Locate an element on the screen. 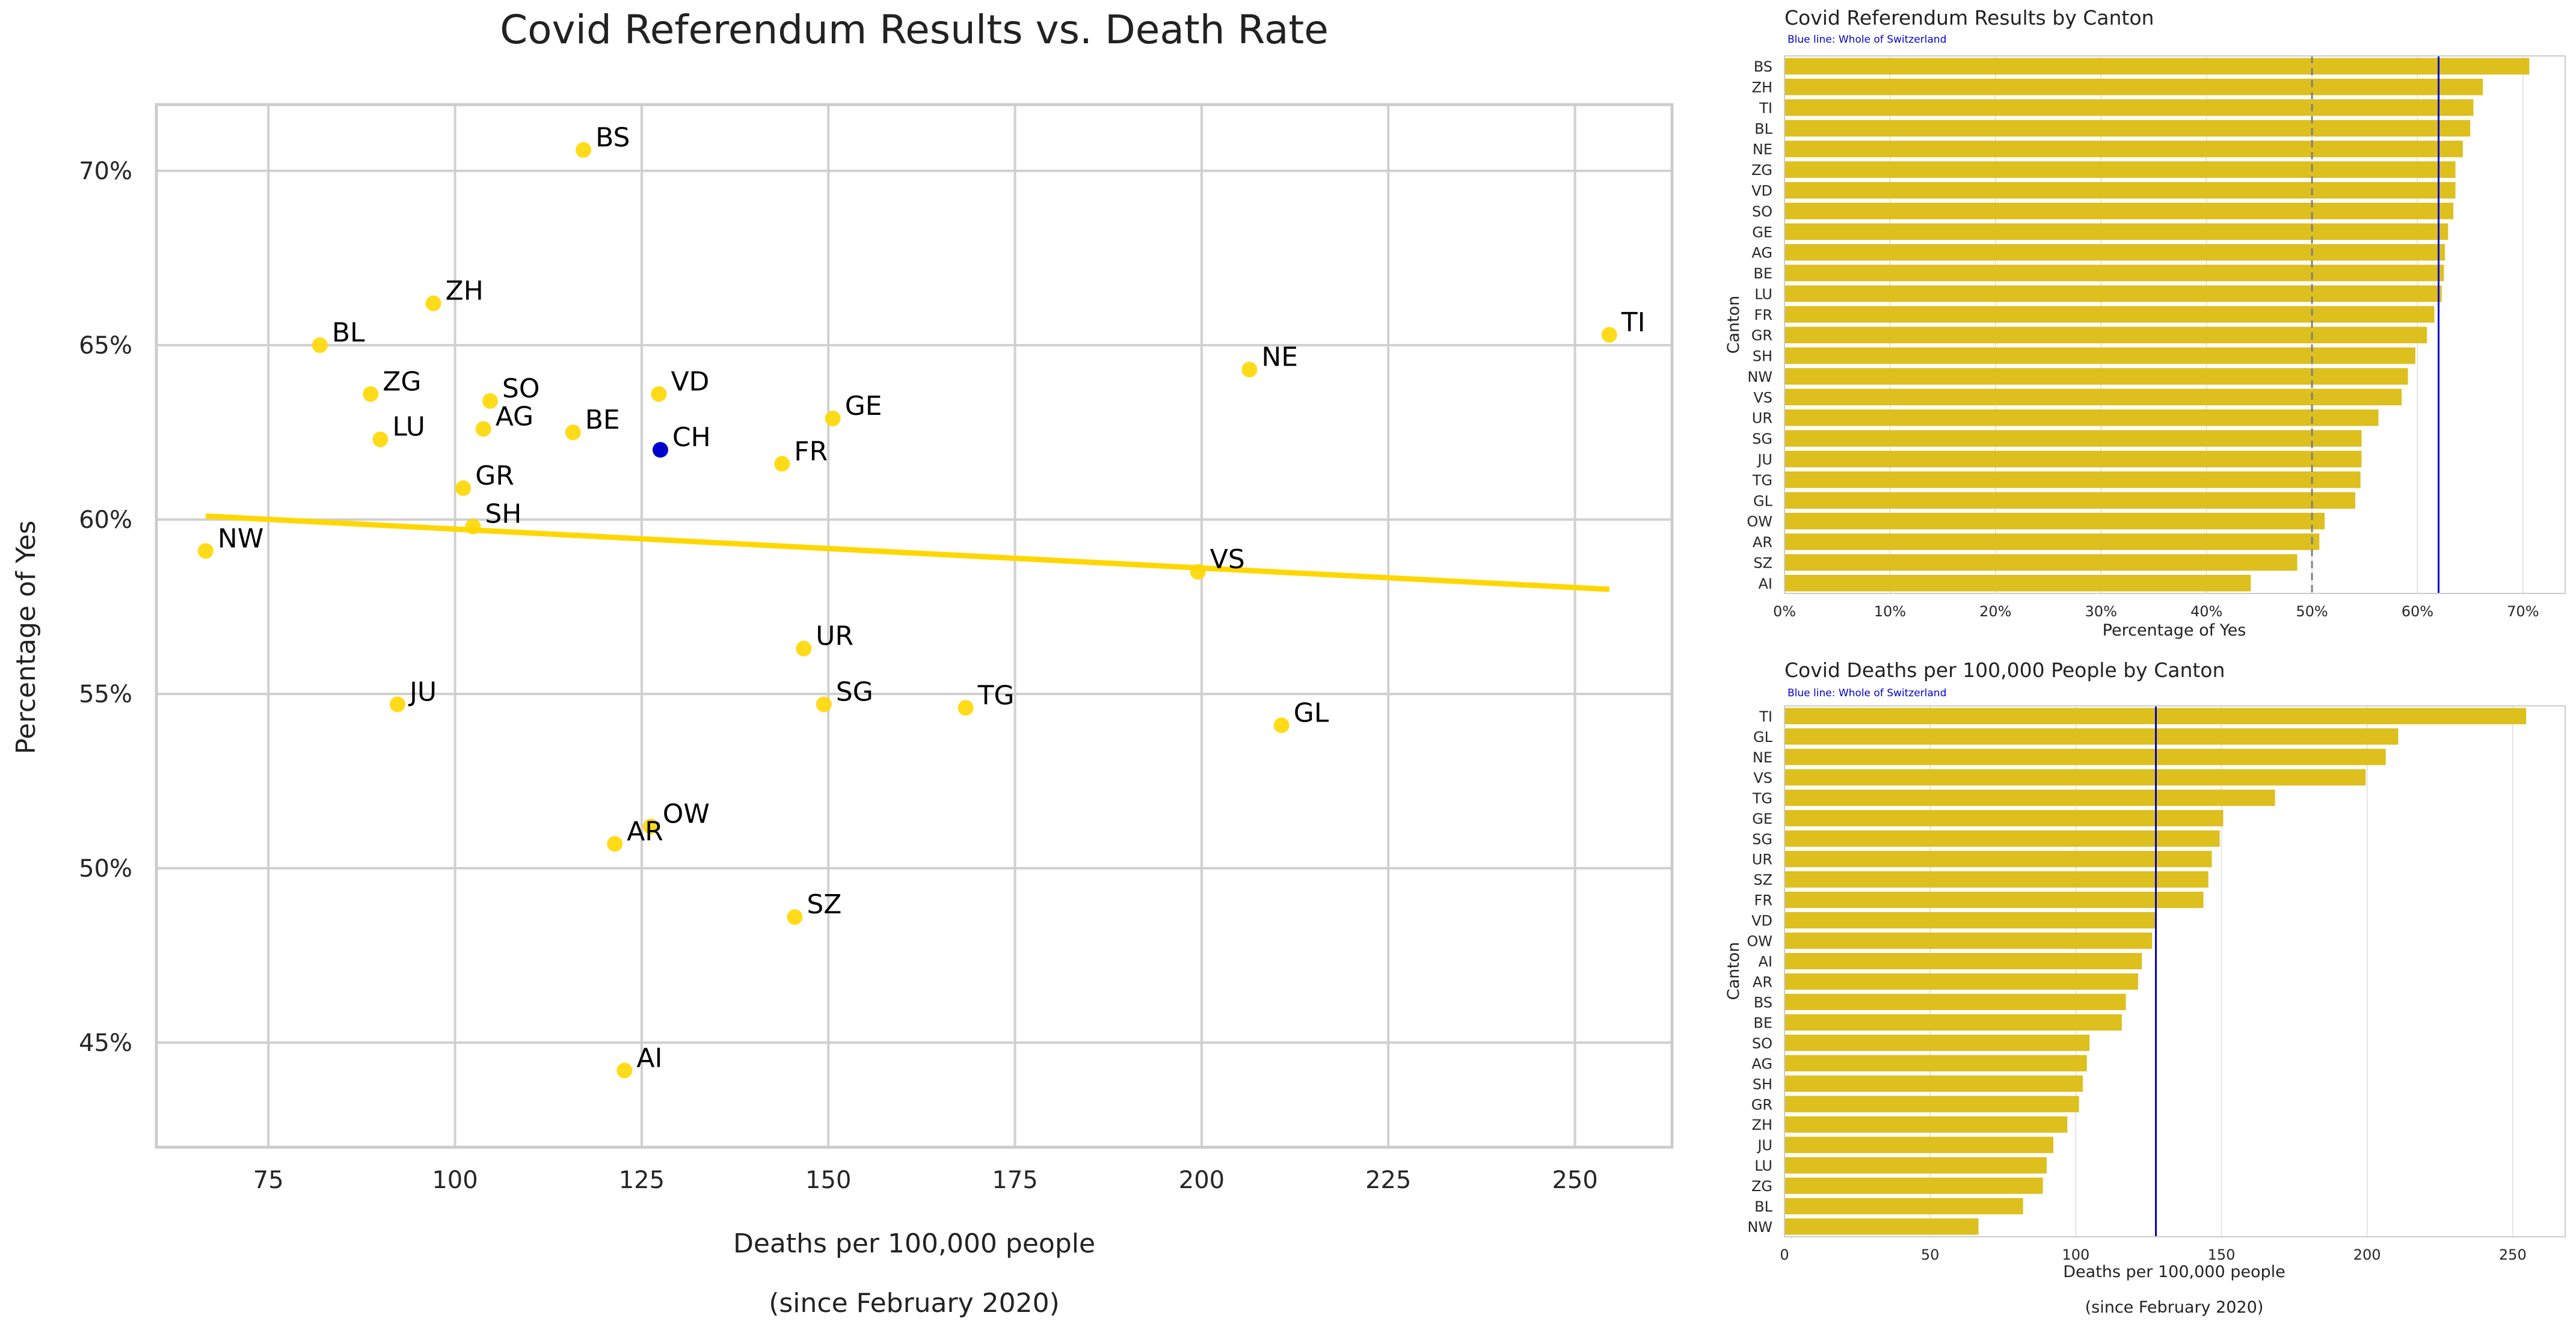 The image size is (2576, 1333). category-label: GL is located at coordinates (1763, 500).